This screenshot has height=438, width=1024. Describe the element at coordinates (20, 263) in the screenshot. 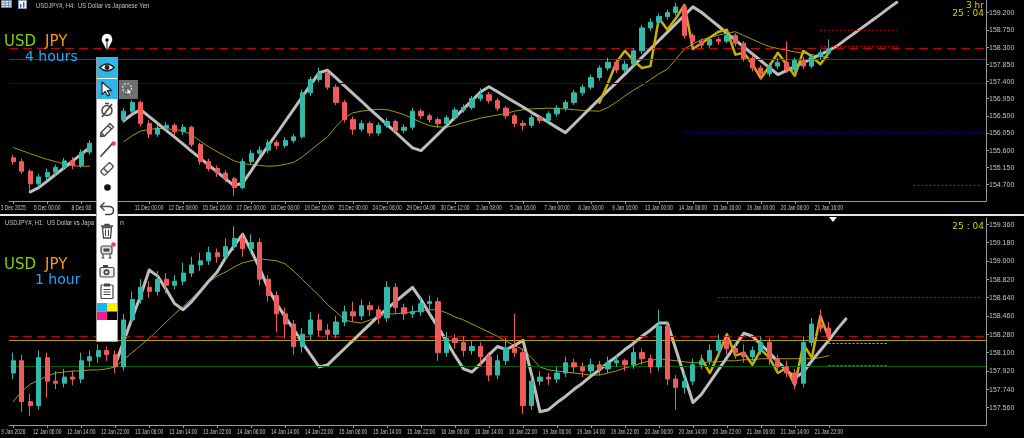

I see `annotation: USD` at that location.